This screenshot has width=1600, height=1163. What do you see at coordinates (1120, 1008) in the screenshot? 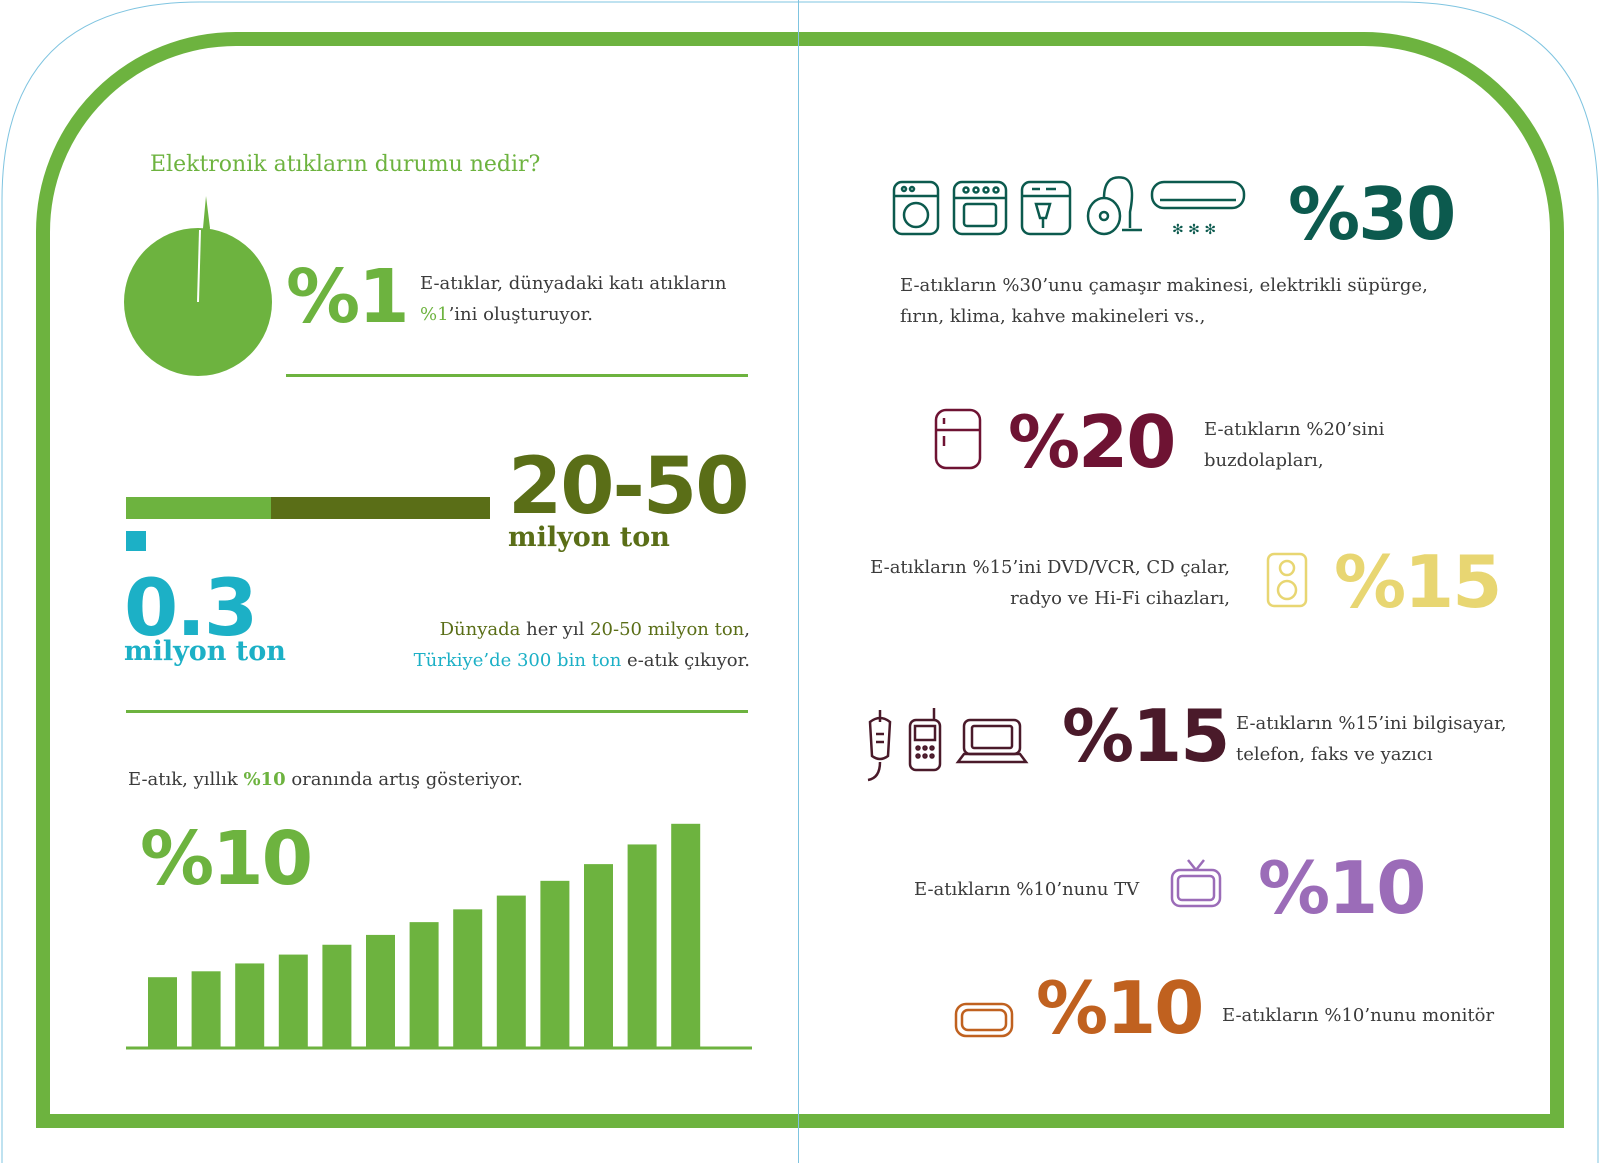
I see `monitor-percent: %10` at bounding box center [1120, 1008].